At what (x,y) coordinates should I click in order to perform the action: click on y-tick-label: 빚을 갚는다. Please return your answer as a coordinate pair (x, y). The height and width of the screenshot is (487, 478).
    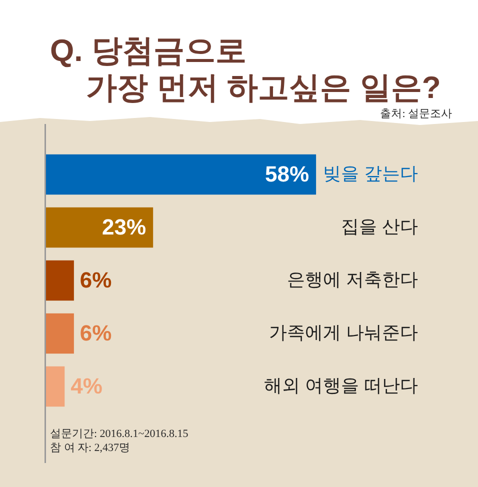
    Looking at the image, I should click on (370, 173).